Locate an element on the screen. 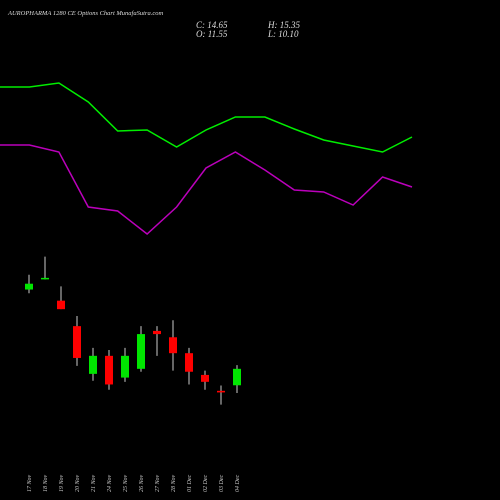  x-tick-label: 03 Dec is located at coordinates (222, 483).